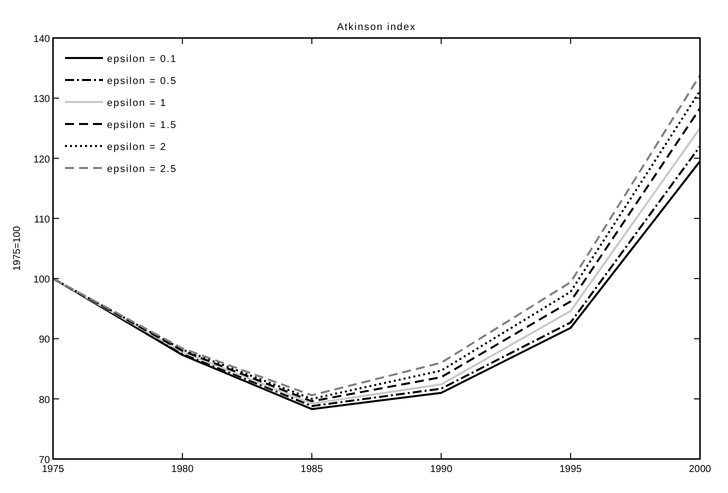 The image size is (728, 493). Describe the element at coordinates (42, 220) in the screenshot. I see `y-tick-label: 110` at that location.